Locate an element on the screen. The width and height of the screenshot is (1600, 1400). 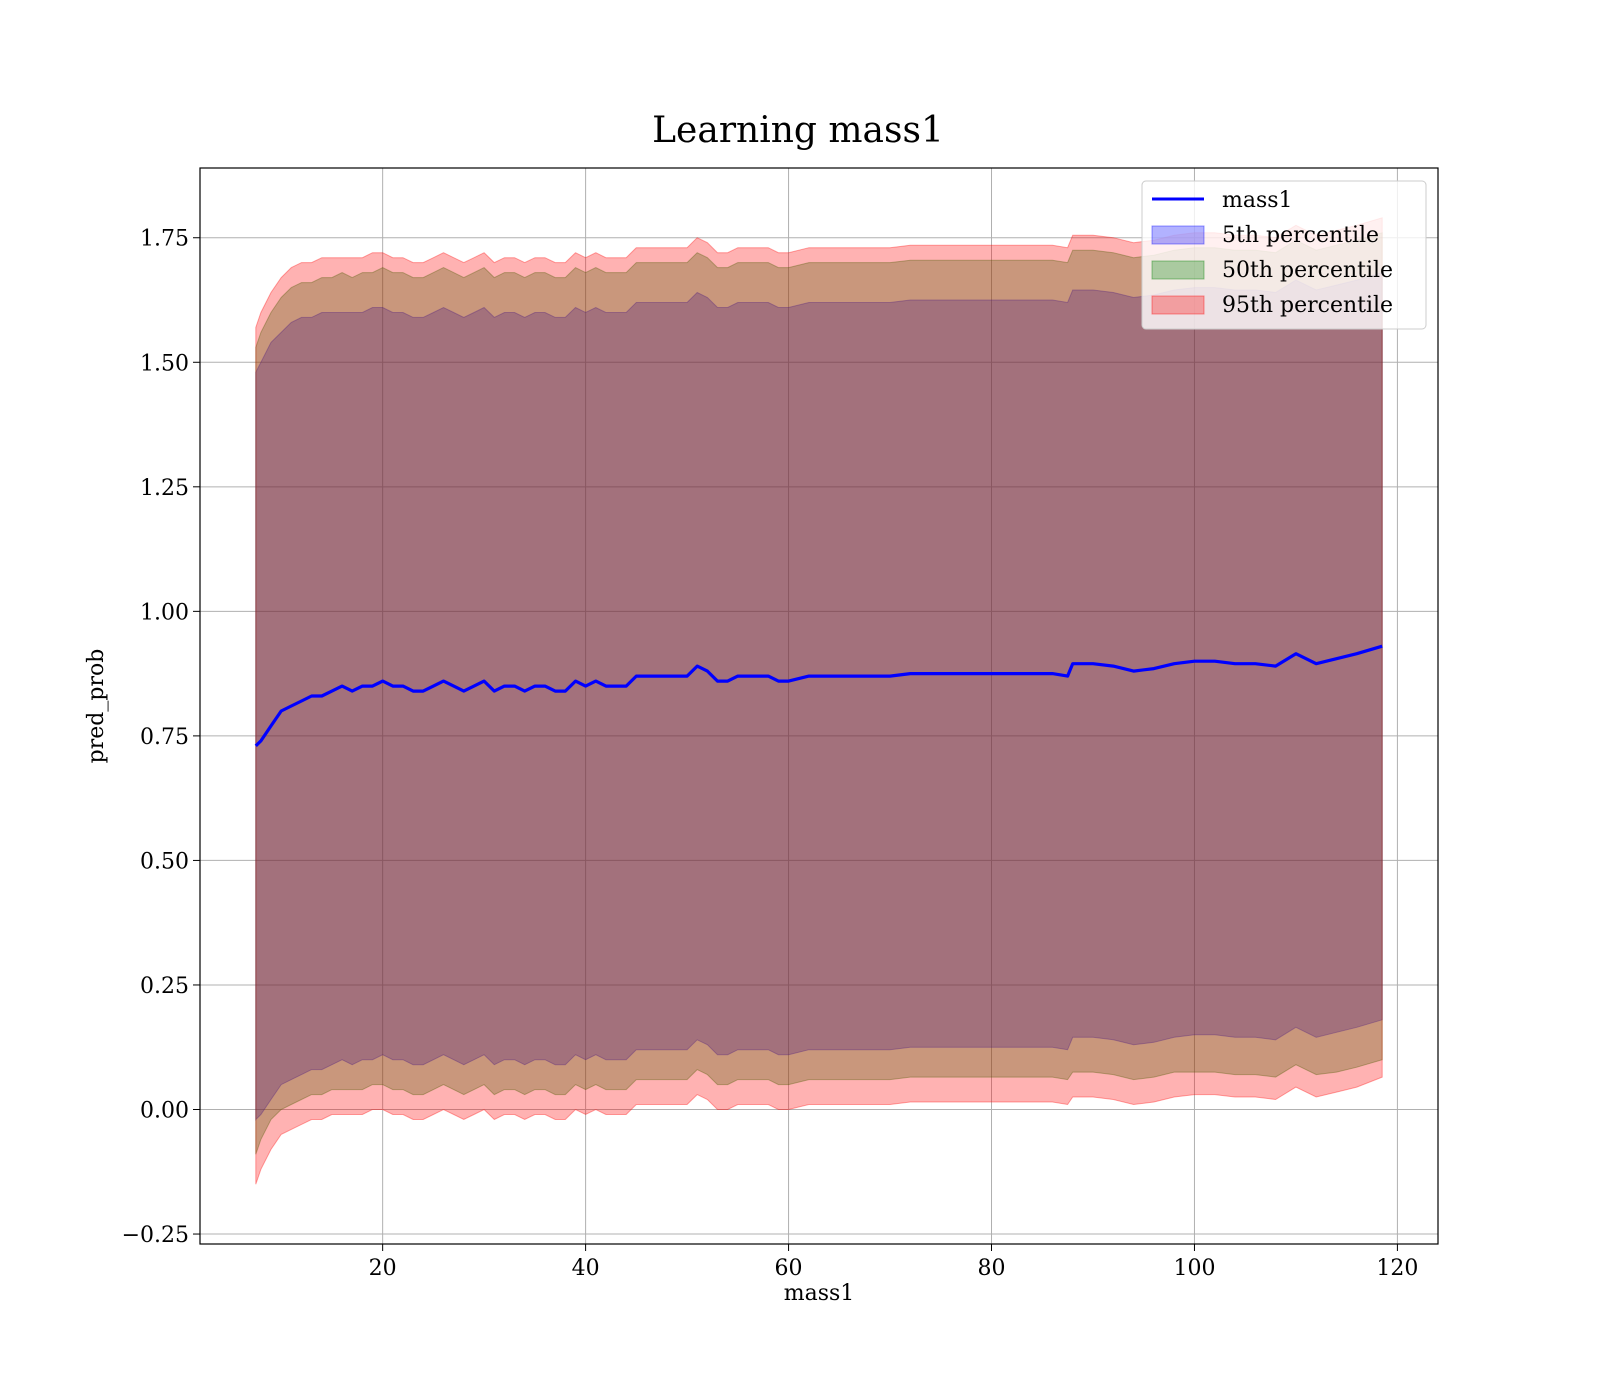
x-tick-label: 100 is located at coordinates (1194, 1268).